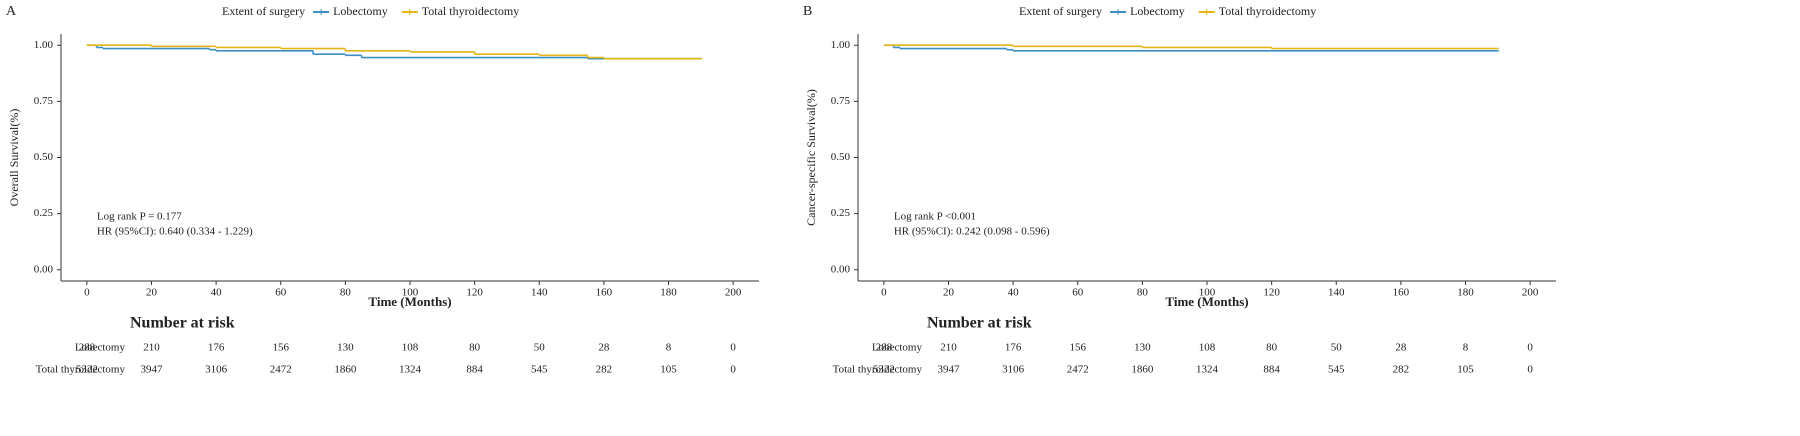  Describe the element at coordinates (972, 232) in the screenshot. I see `annotation: HR (95%CI): 0.242 (0.098 - 0.596)` at that location.